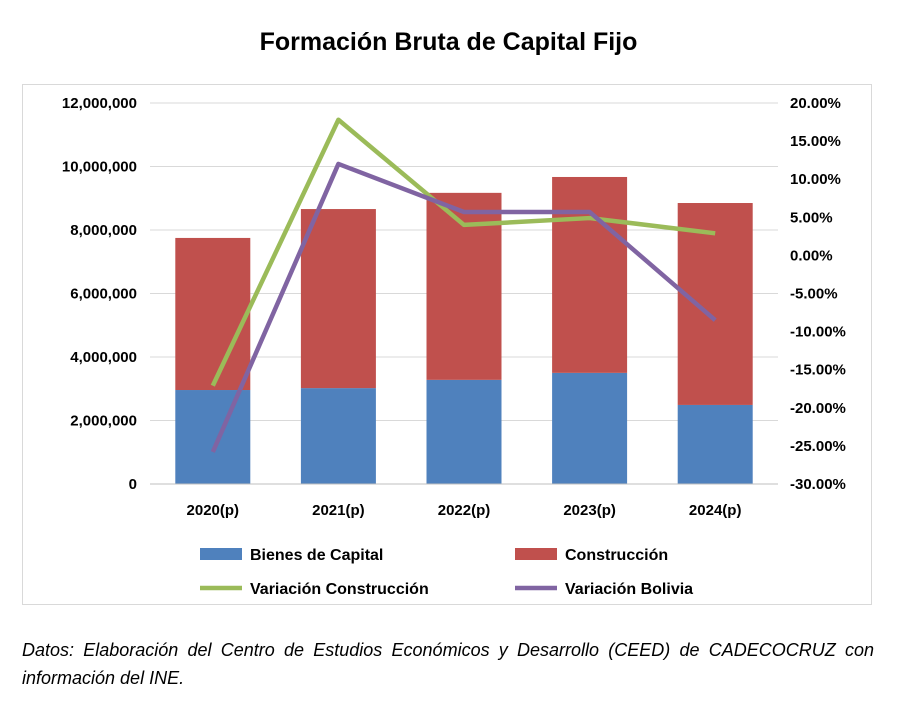 The height and width of the screenshot is (702, 897). Describe the element at coordinates (103, 230) in the screenshot. I see `left-tick-label: 8,000,000` at that location.